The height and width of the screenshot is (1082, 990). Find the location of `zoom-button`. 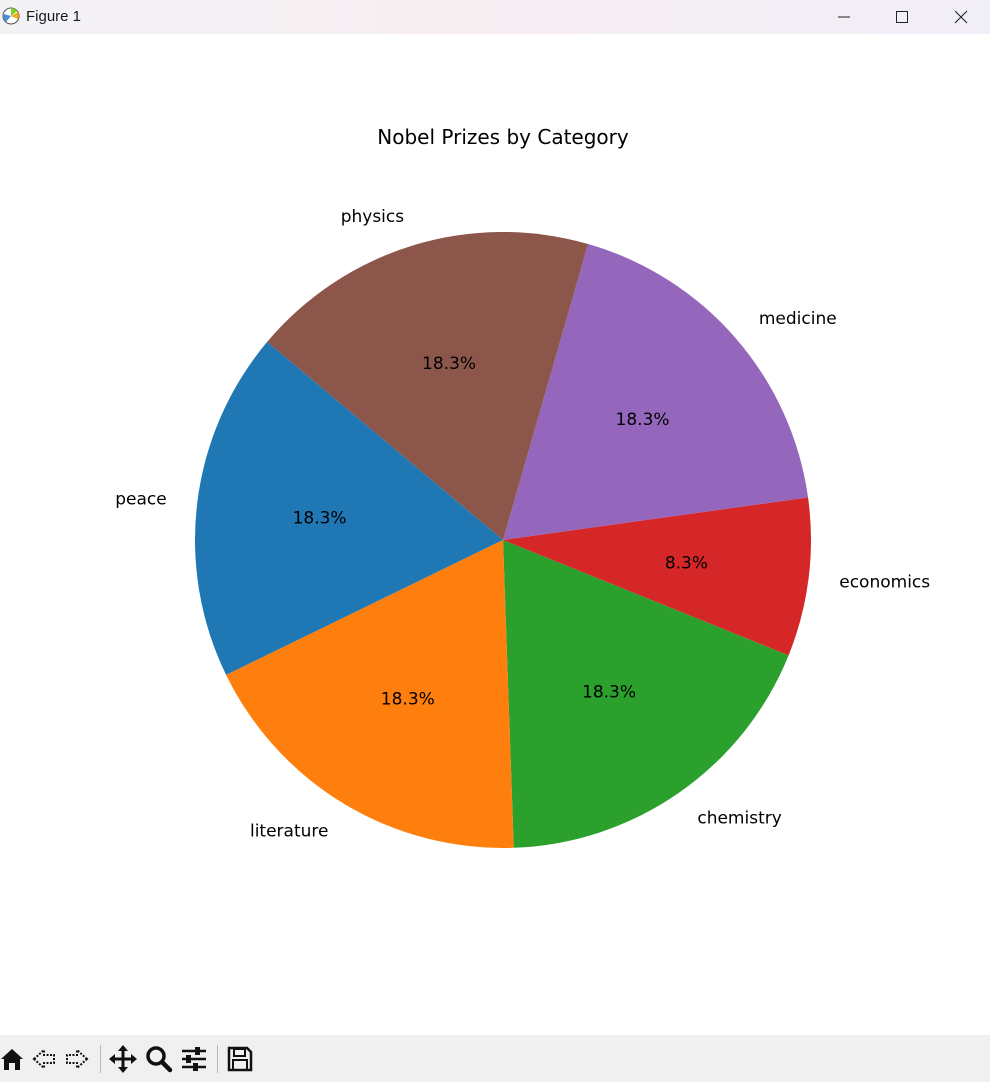

zoom-button is located at coordinates (159, 1059).